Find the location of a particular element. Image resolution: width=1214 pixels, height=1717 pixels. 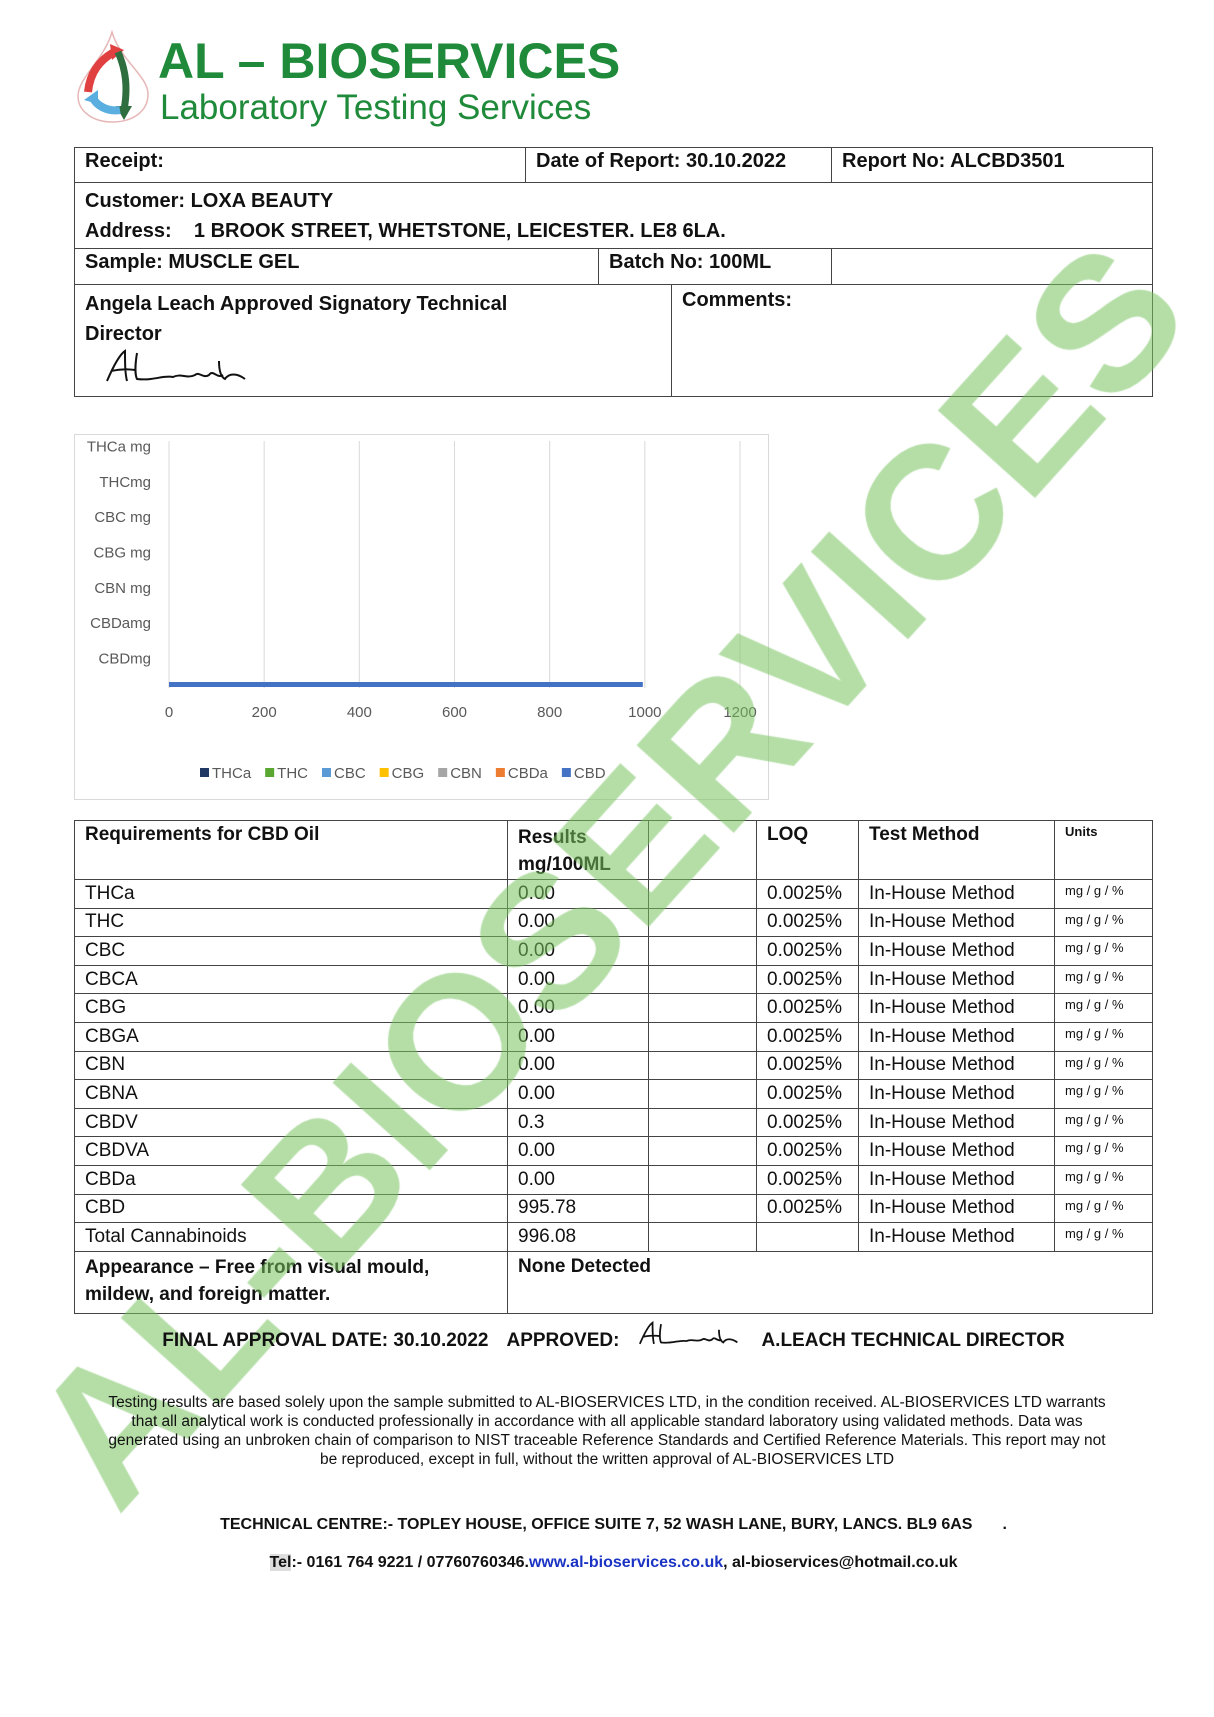

batch-number: Batch No: 100ML is located at coordinates (715, 266).